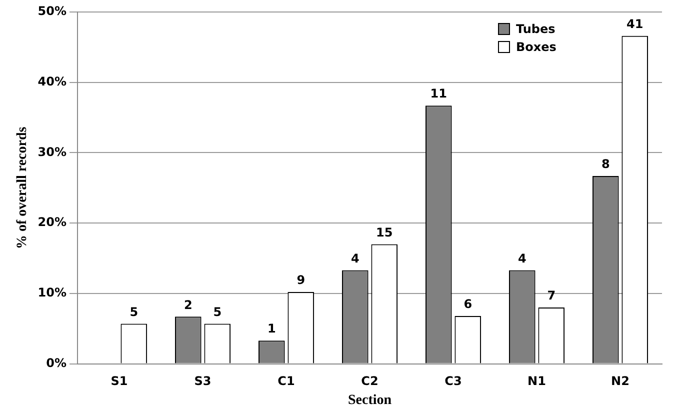 The height and width of the screenshot is (409, 692). What do you see at coordinates (384, 232) in the screenshot?
I see `annotation: 15` at bounding box center [384, 232].